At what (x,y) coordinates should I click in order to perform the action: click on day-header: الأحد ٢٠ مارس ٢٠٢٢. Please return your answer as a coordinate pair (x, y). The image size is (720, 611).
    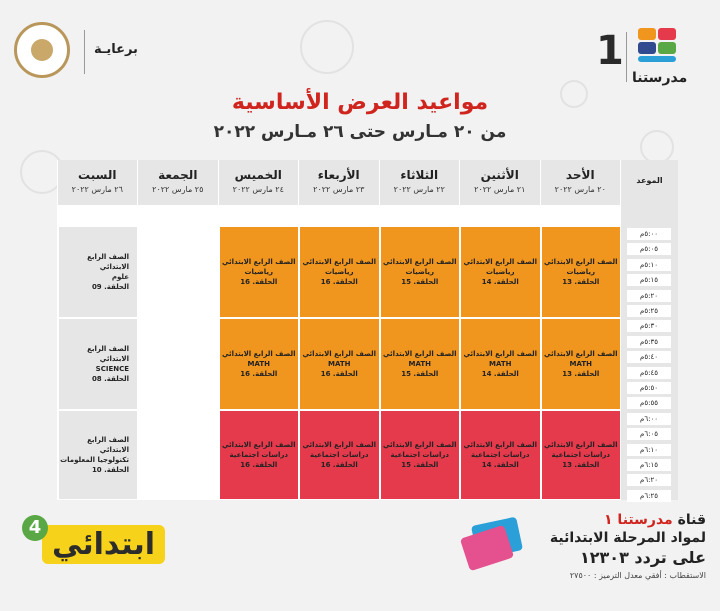
    Looking at the image, I should click on (580, 182).